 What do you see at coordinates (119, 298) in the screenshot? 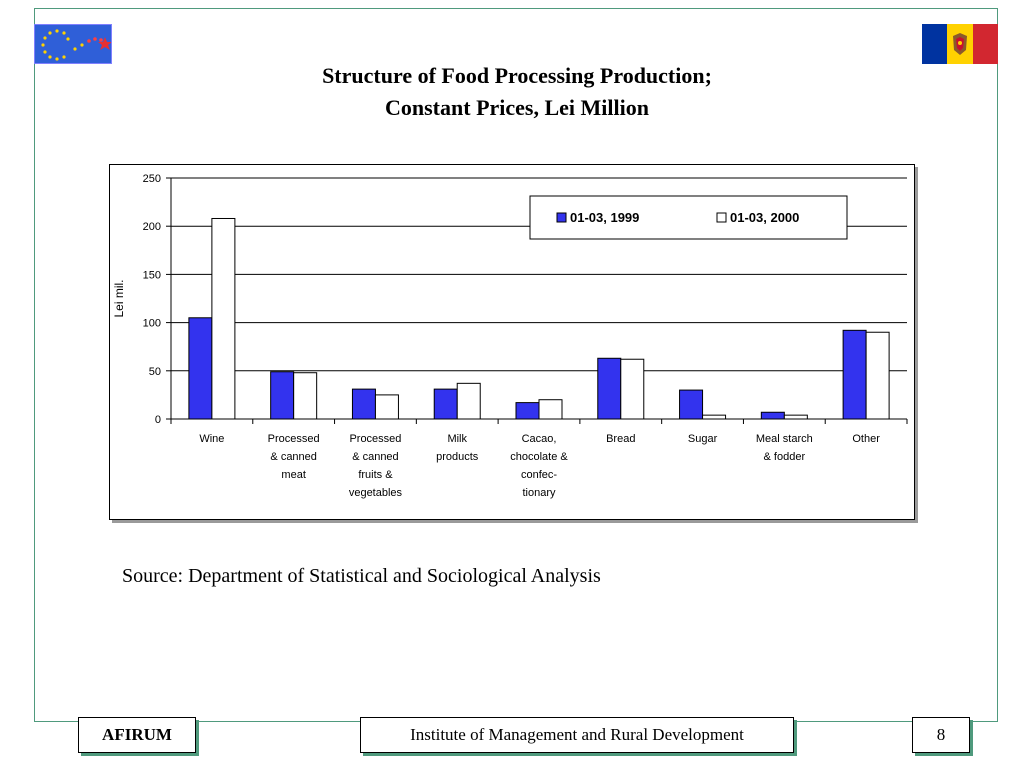
I see `y-axis-label: Lei mil.` at bounding box center [119, 298].